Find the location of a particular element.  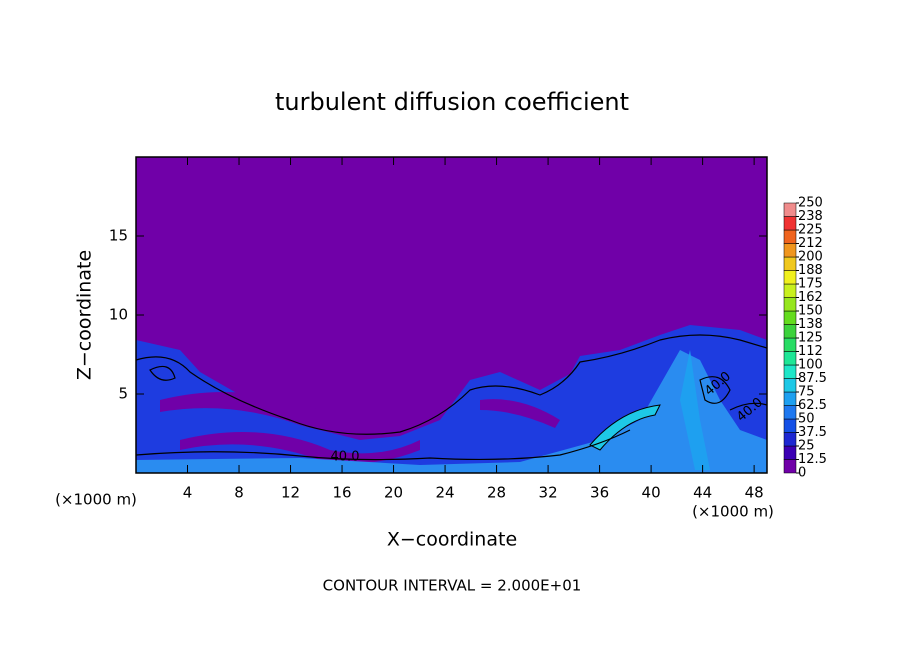

footer: CONTOUR INTERVAL = 2.000E+01 is located at coordinates (452, 586).